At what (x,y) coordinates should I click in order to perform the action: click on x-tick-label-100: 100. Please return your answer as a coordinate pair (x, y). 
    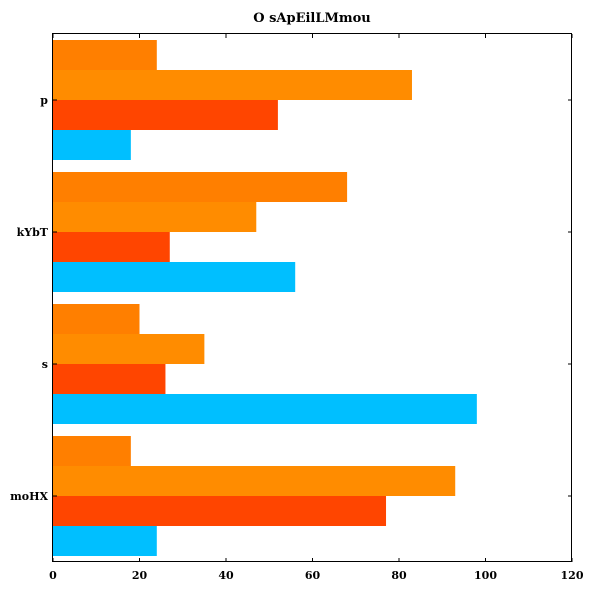
    Looking at the image, I should click on (485, 575).